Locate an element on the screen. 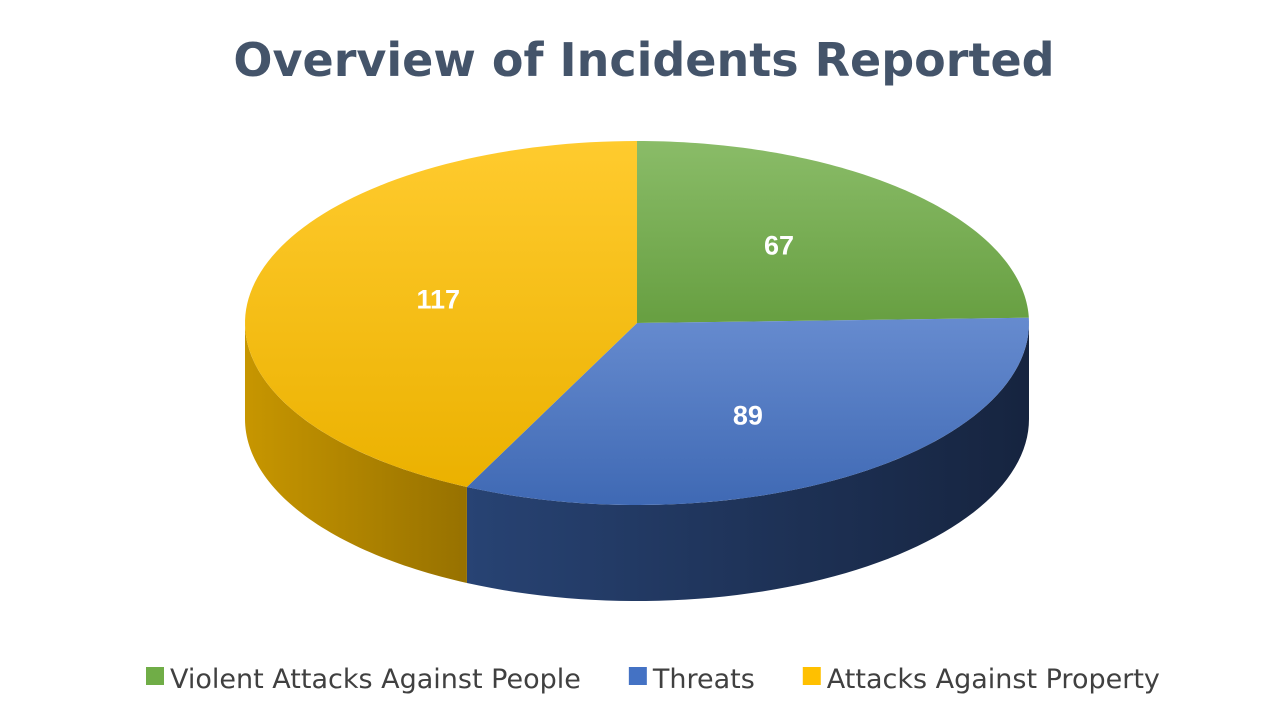  legend-violent-attacks: Violent Attacks Against People is located at coordinates (363, 679).